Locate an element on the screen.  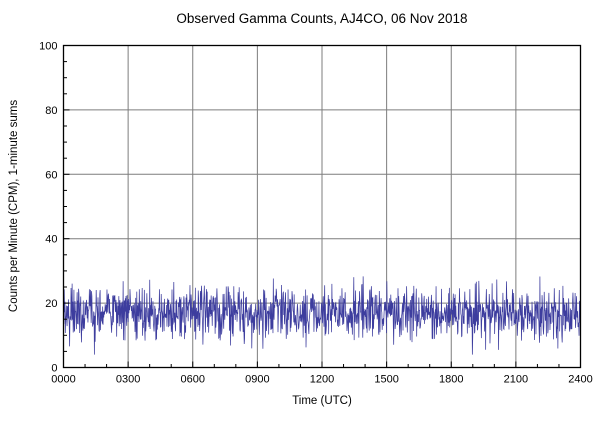
y-tick-label: 80 is located at coordinates (51, 111).